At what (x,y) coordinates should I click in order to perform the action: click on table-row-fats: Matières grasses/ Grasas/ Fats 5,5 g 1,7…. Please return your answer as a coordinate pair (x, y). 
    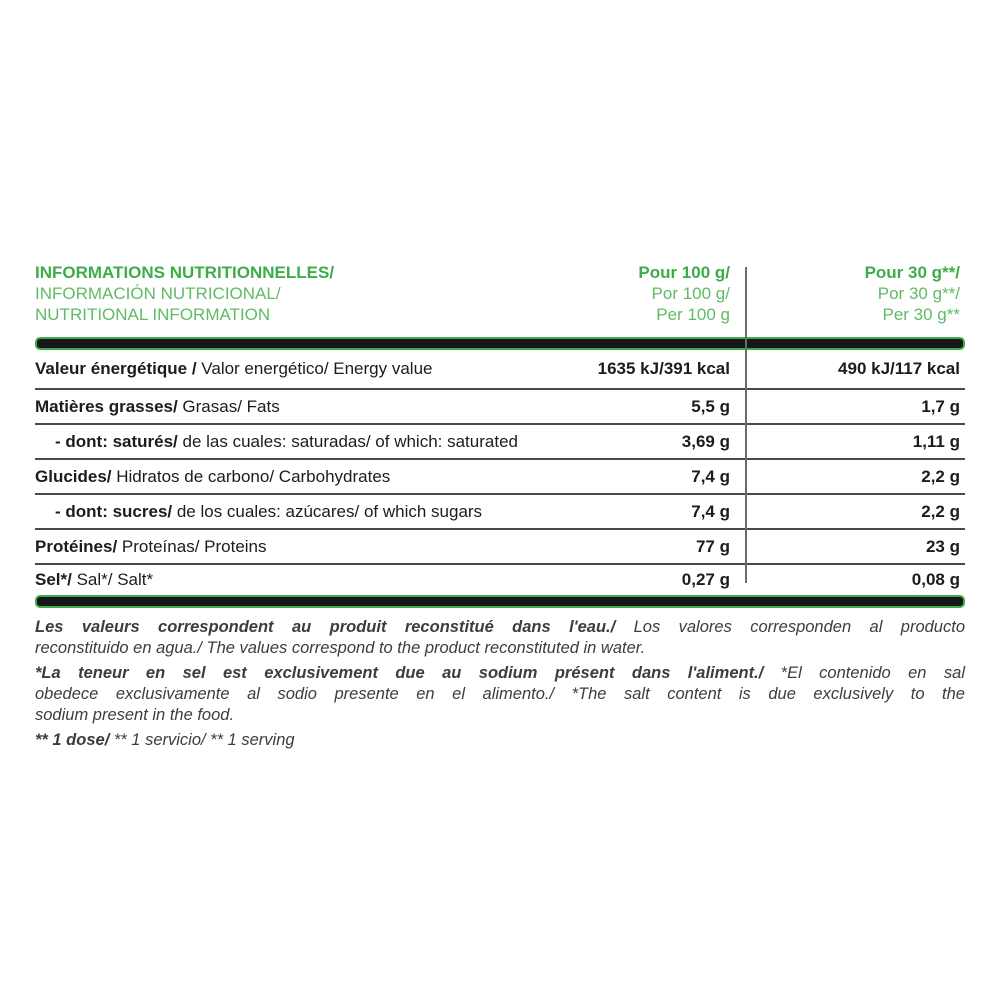
    Looking at the image, I should click on (500, 407).